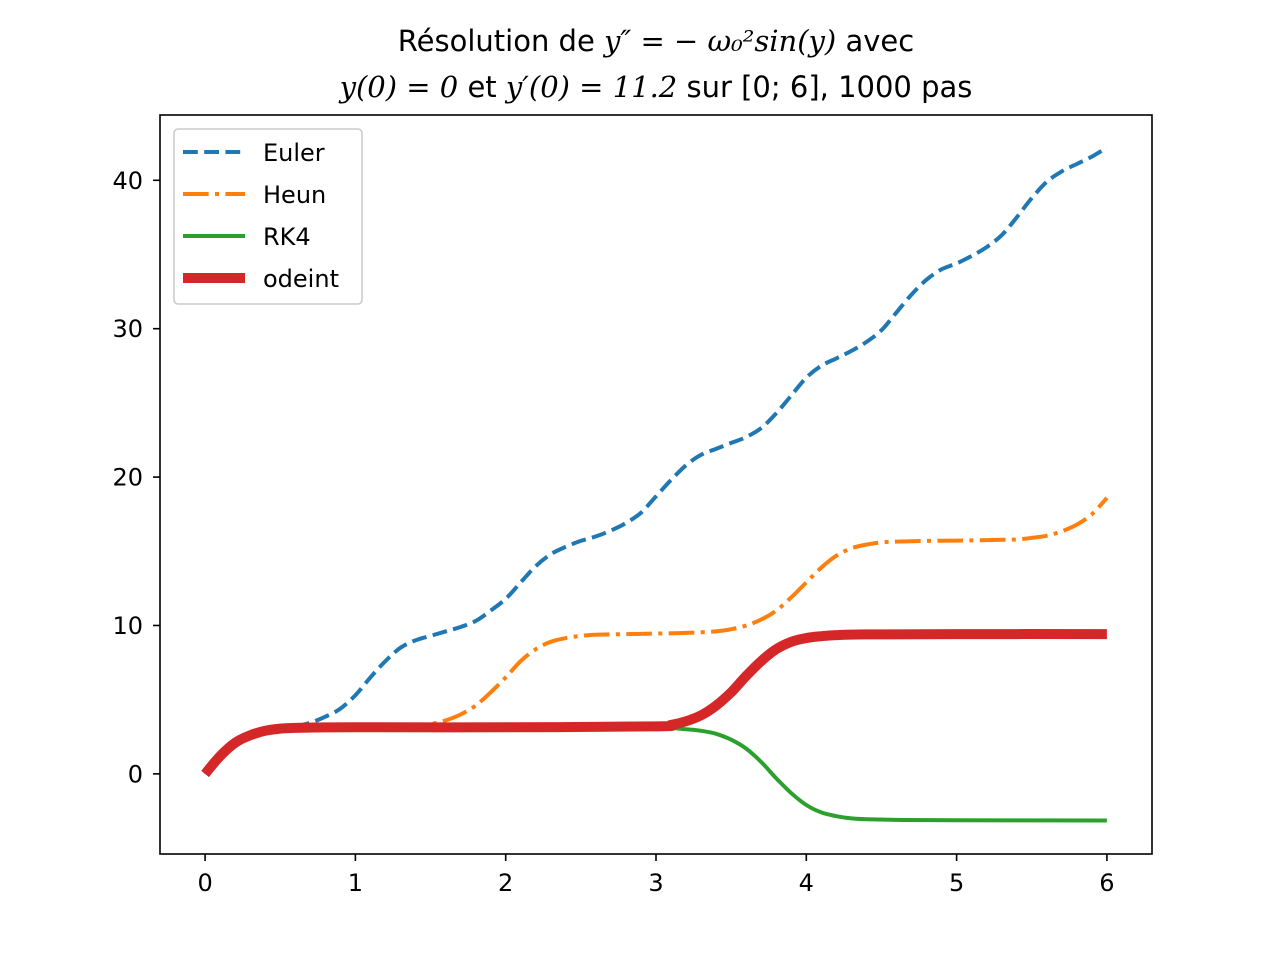 This screenshot has height=960, width=1280. What do you see at coordinates (127, 181) in the screenshot?
I see `y-tick-label: 40` at bounding box center [127, 181].